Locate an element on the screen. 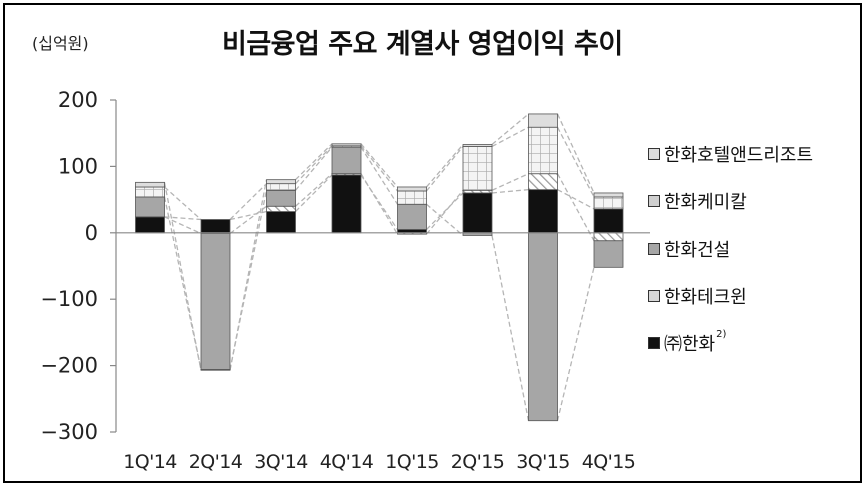  legend-swatch-hotel is located at coordinates (654, 154).